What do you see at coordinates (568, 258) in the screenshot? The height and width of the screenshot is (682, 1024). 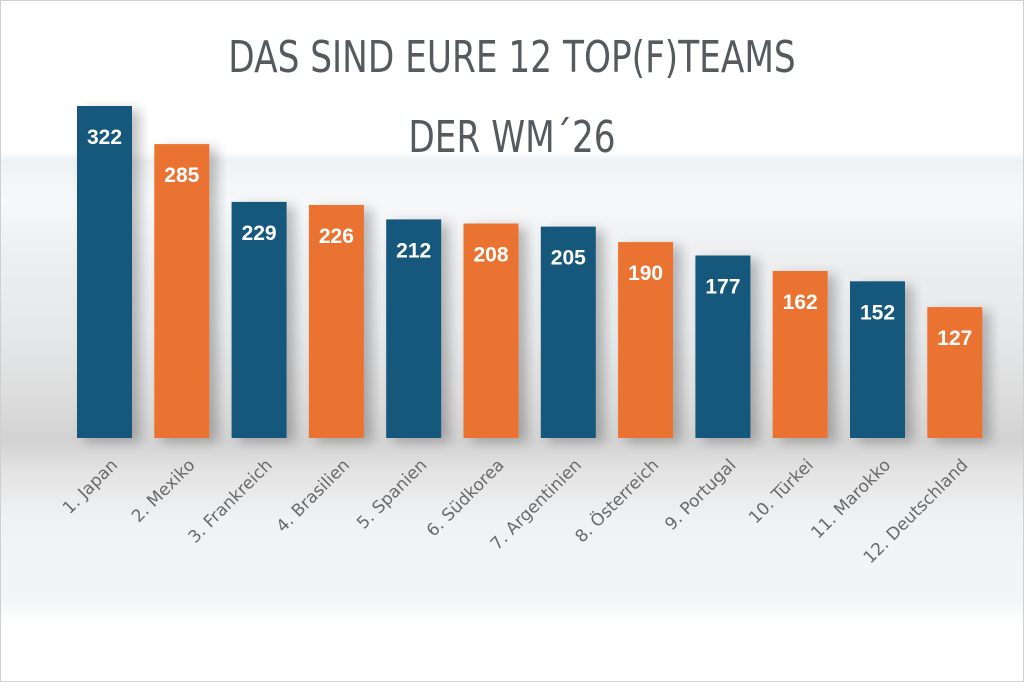 I see `data-label-7: 205` at bounding box center [568, 258].